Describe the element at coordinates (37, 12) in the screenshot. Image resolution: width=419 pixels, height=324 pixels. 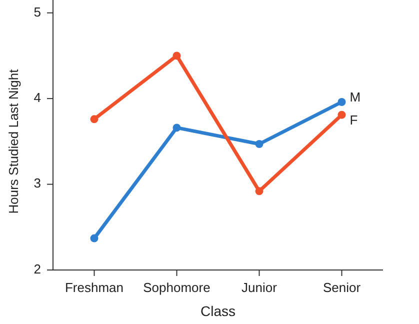
I see `y-tick-label: 5` at that location.